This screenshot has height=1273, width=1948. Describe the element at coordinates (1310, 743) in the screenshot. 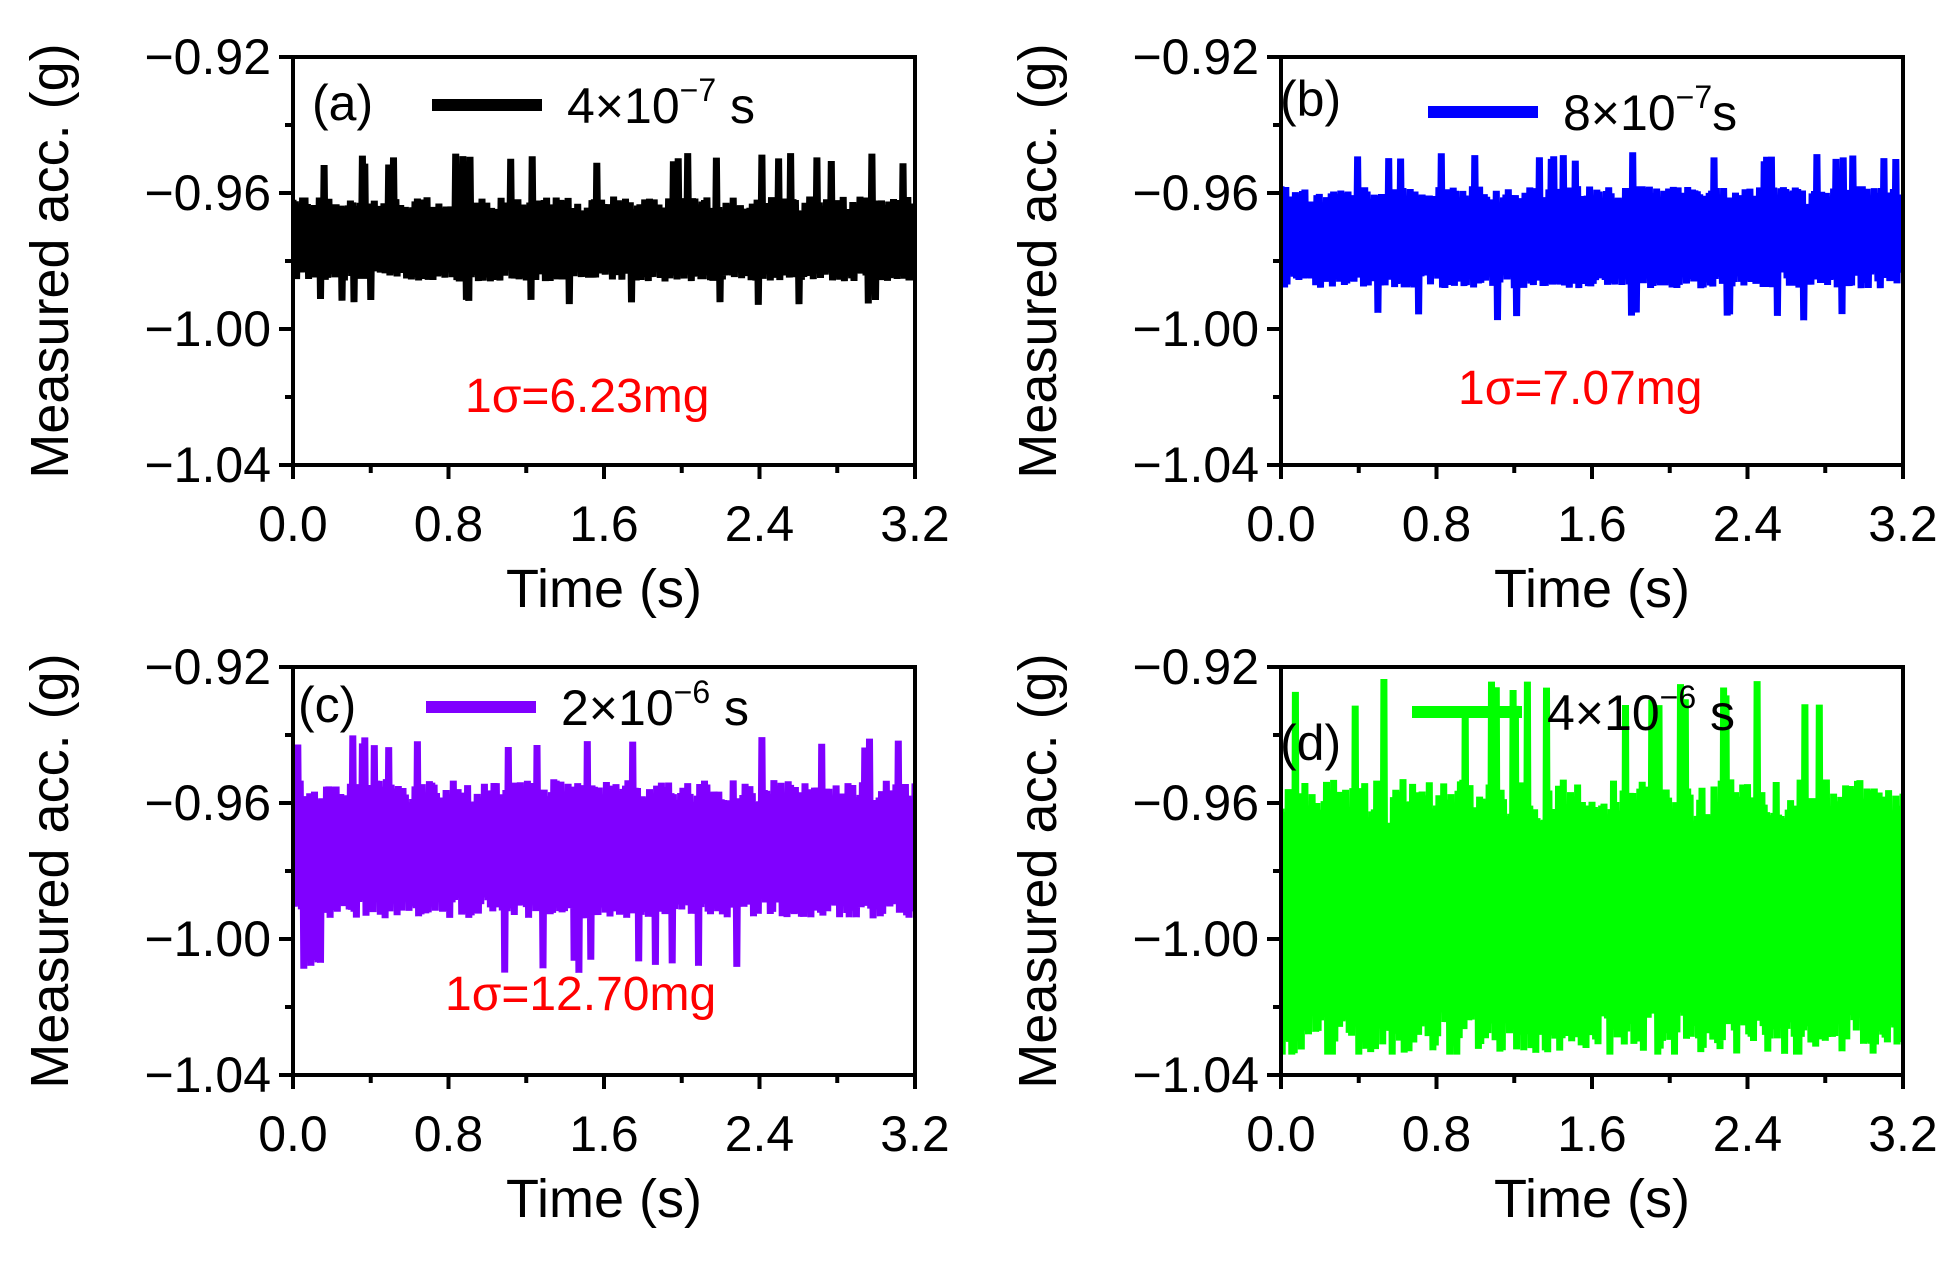

I see `panel-label: (d)` at that location.